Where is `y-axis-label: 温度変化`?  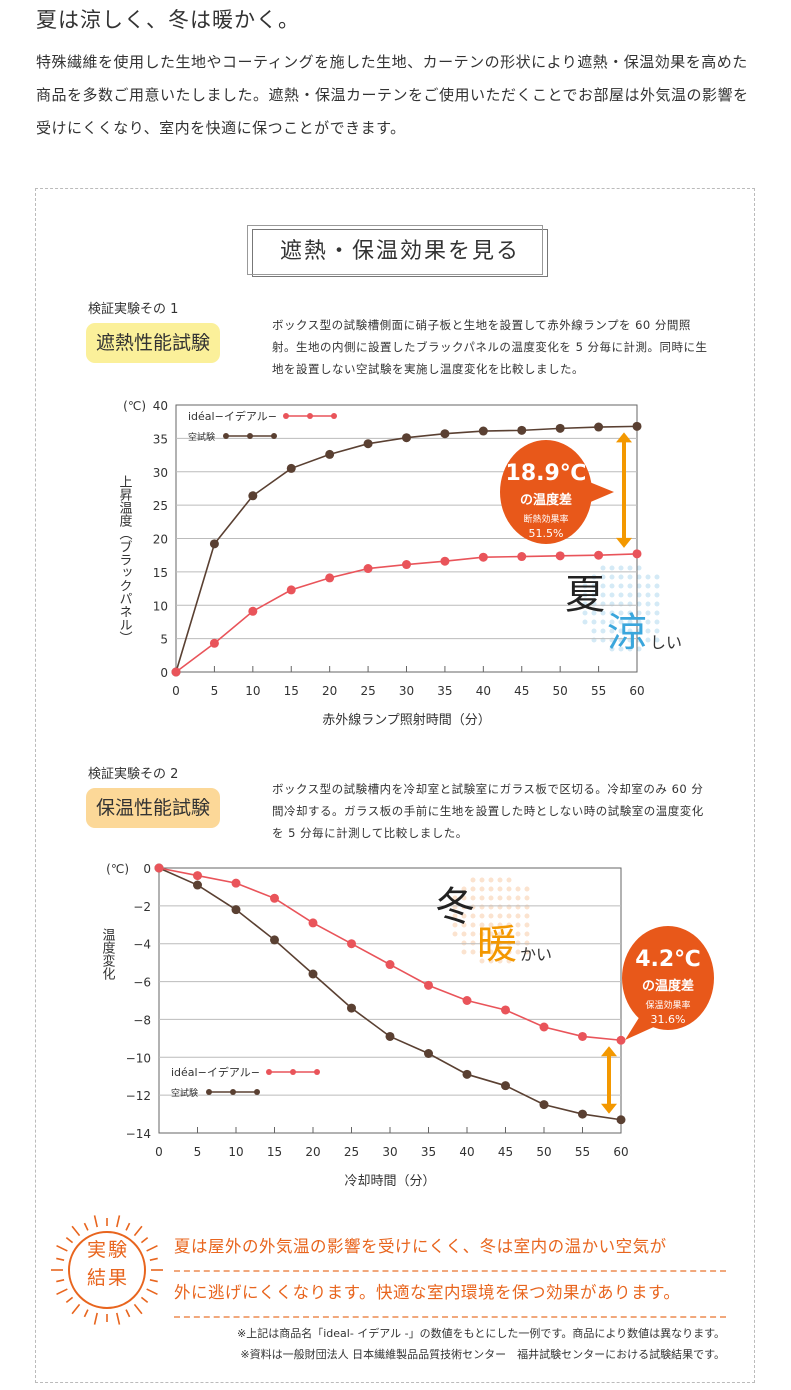
y-axis-label: 温度変化 is located at coordinates (108, 954).